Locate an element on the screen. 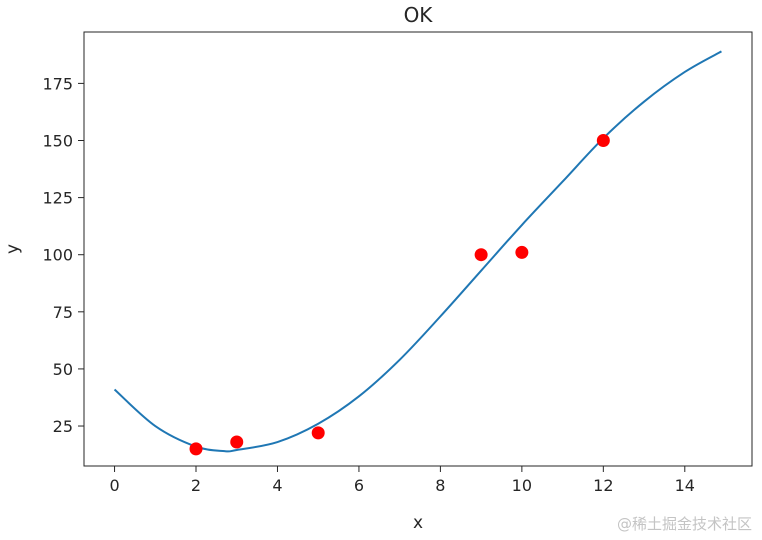 The width and height of the screenshot is (762, 540). x-tick-label: 0 is located at coordinates (114, 485).